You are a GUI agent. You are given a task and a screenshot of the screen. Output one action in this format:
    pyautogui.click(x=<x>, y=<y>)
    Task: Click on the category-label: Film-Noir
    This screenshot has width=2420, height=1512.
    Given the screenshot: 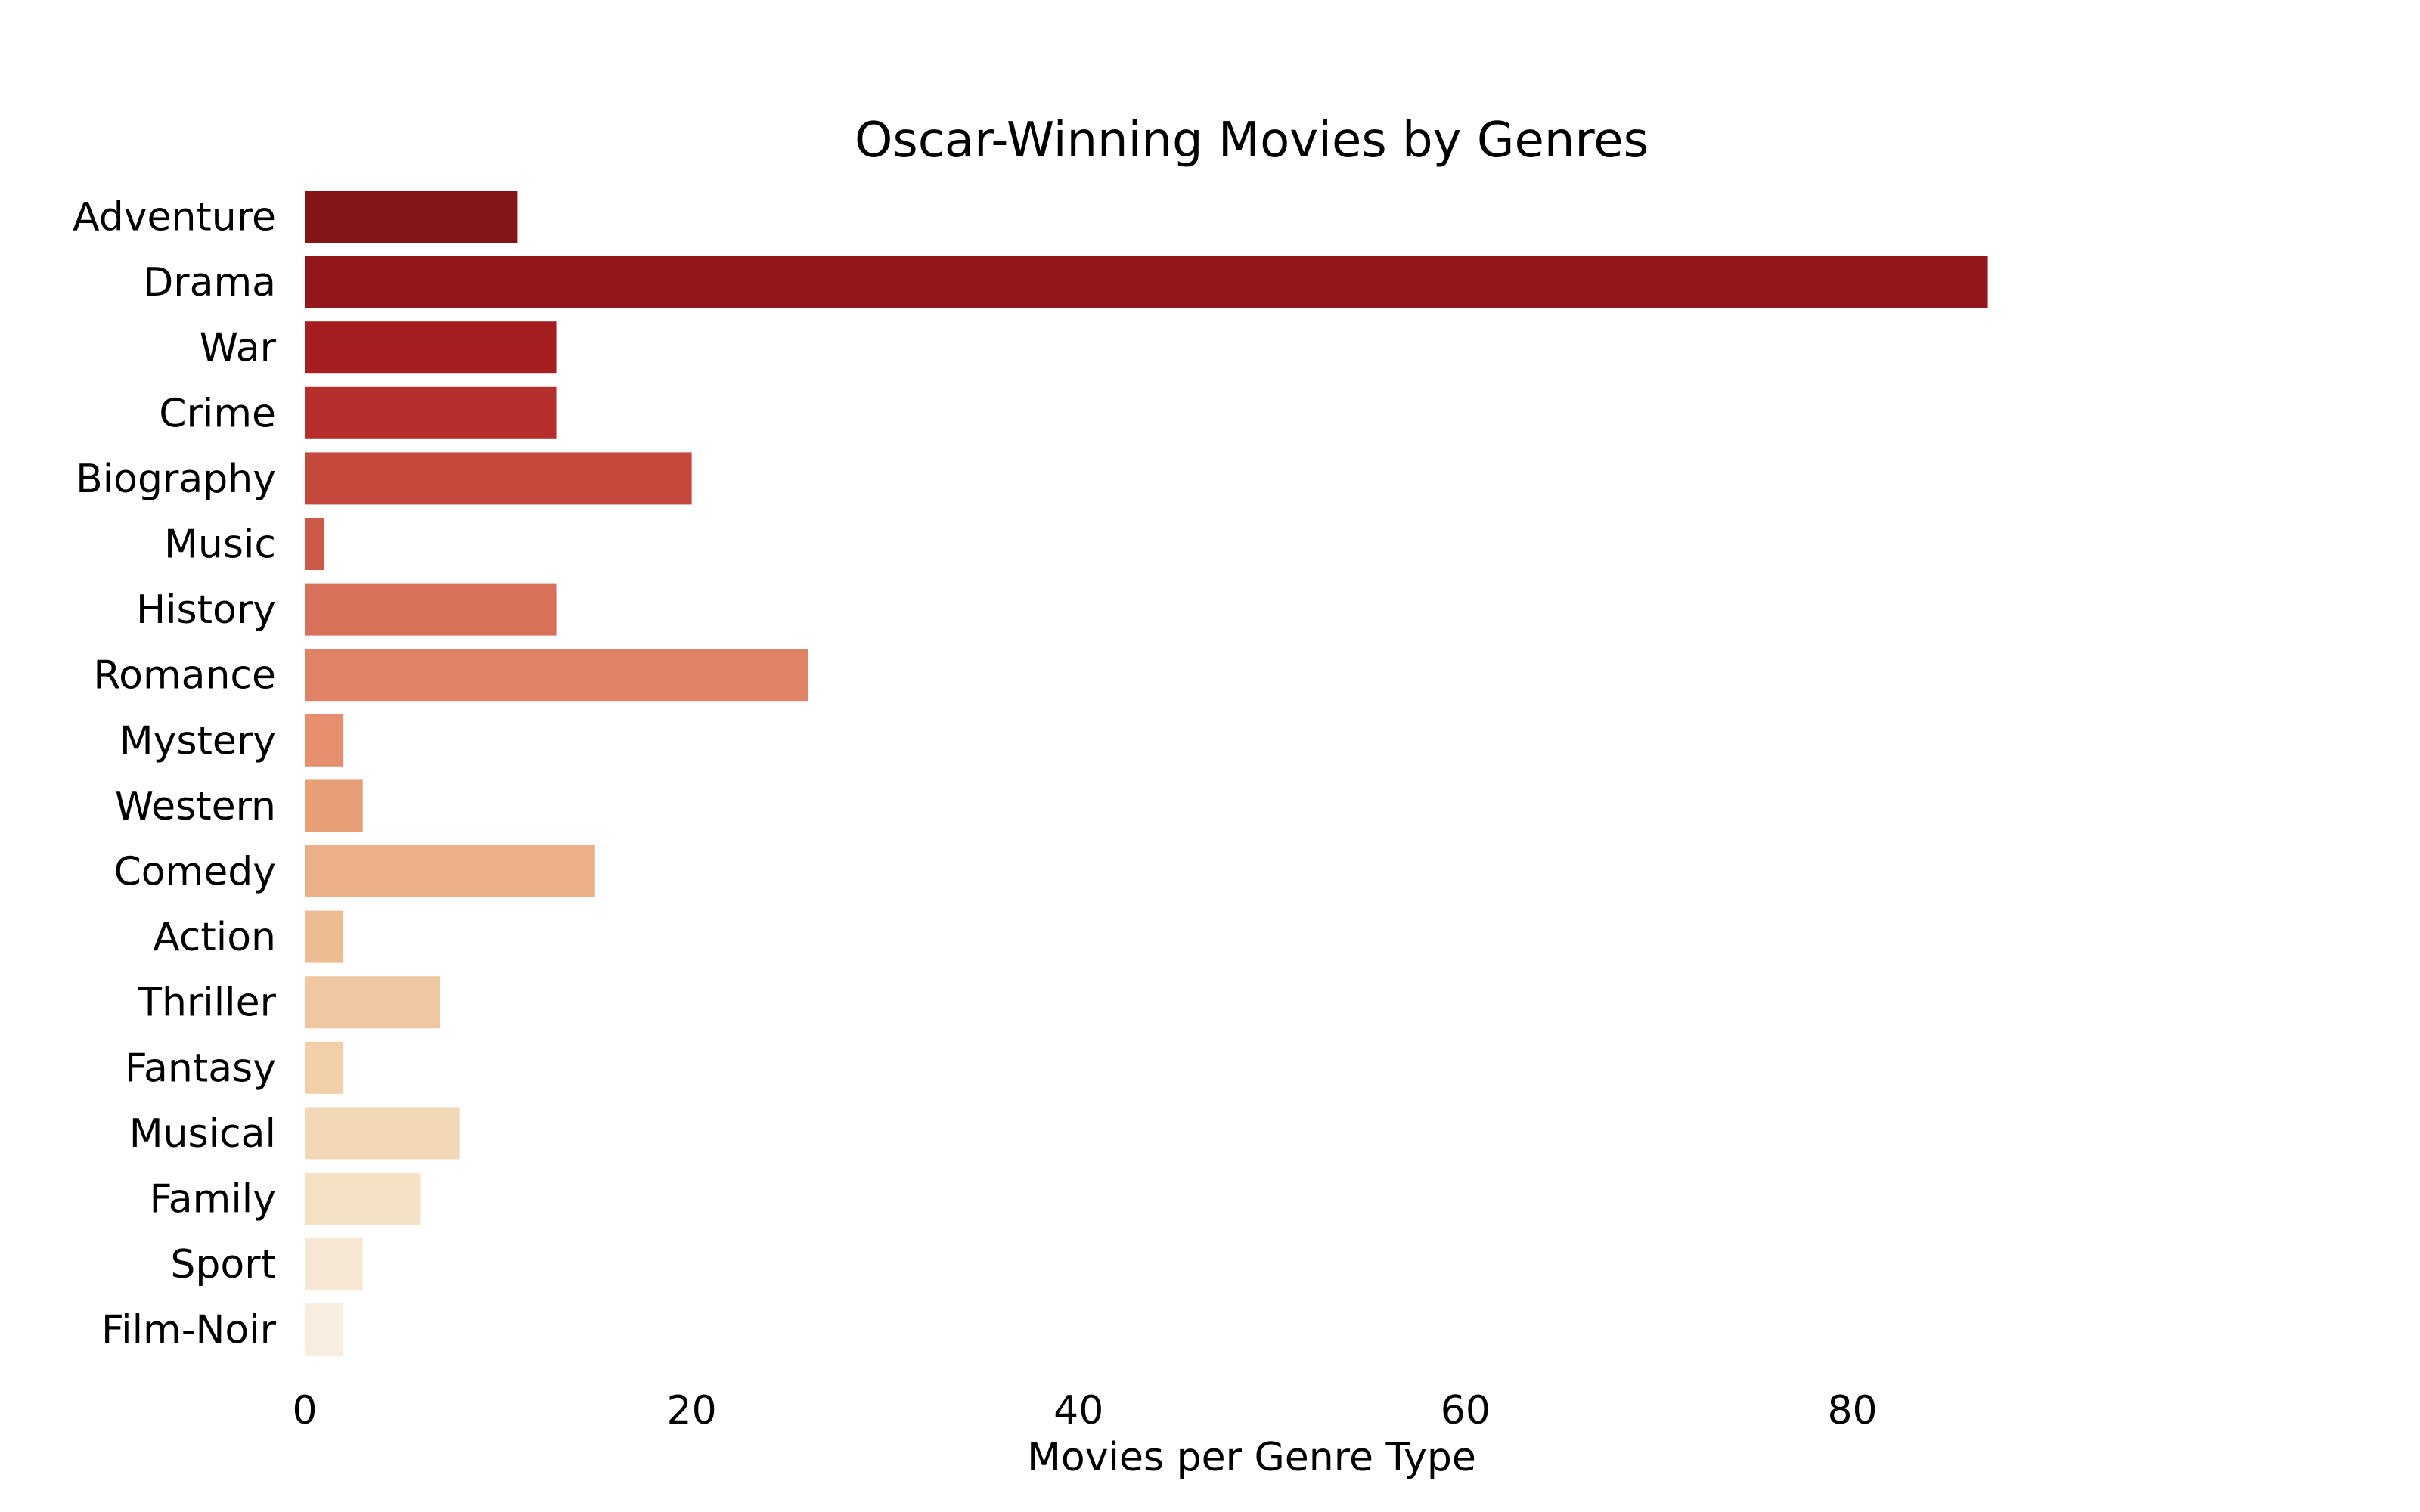 What is the action you would take?
    pyautogui.click(x=189, y=1330)
    